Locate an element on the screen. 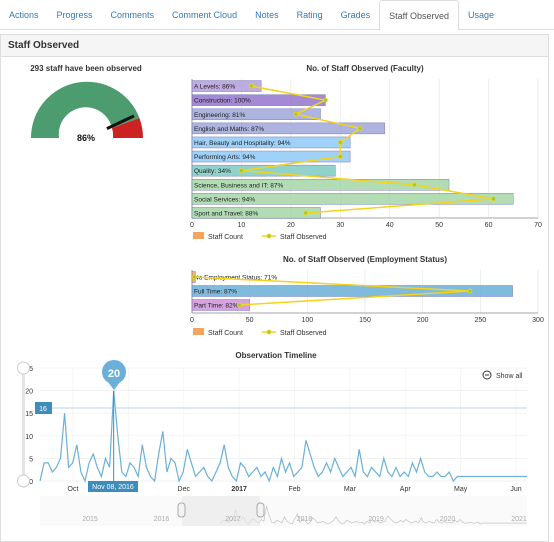  tab-actions: Actions is located at coordinates (24, 15).